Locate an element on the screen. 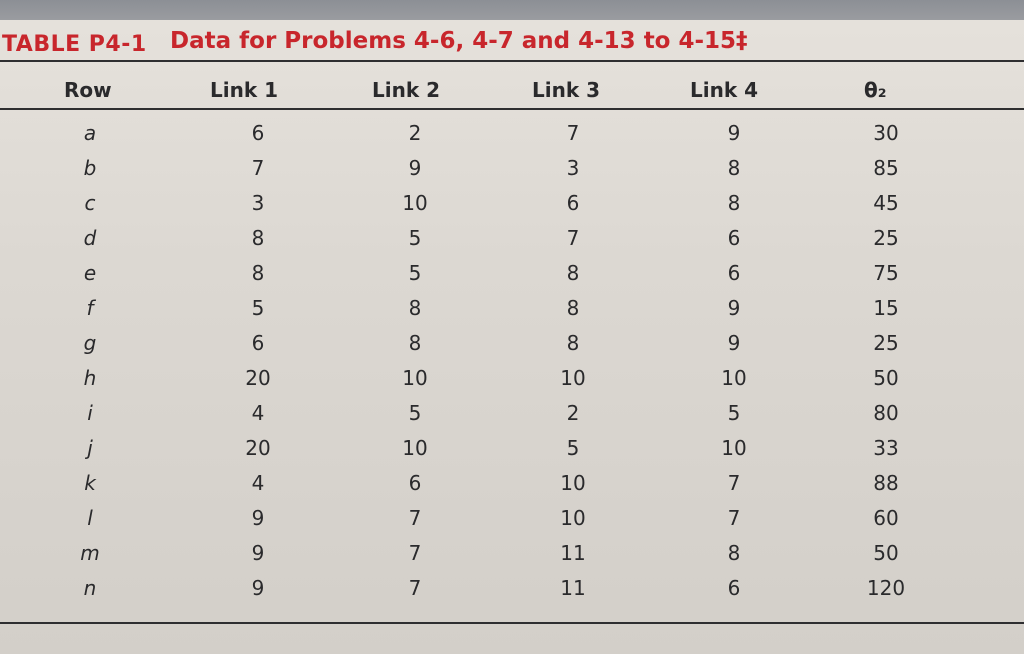 The image size is (1024, 654). cell-theta-2: 45 is located at coordinates (886, 203).